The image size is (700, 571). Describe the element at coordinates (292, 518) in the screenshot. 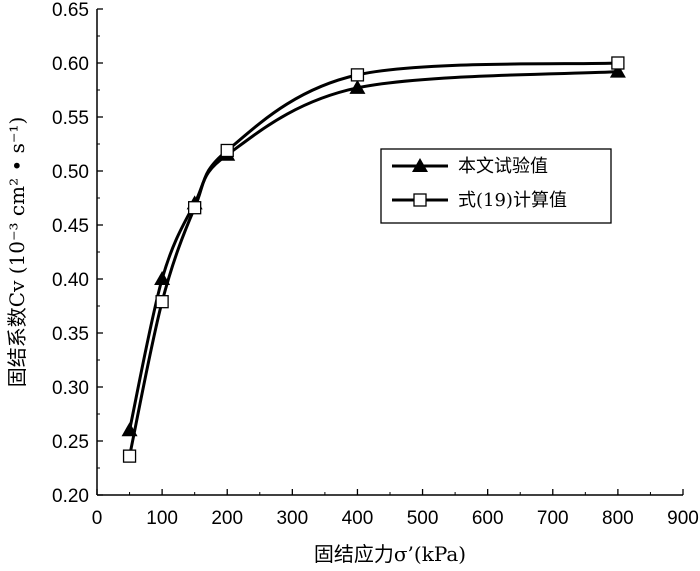

I see `x-tick-label: 300` at that location.